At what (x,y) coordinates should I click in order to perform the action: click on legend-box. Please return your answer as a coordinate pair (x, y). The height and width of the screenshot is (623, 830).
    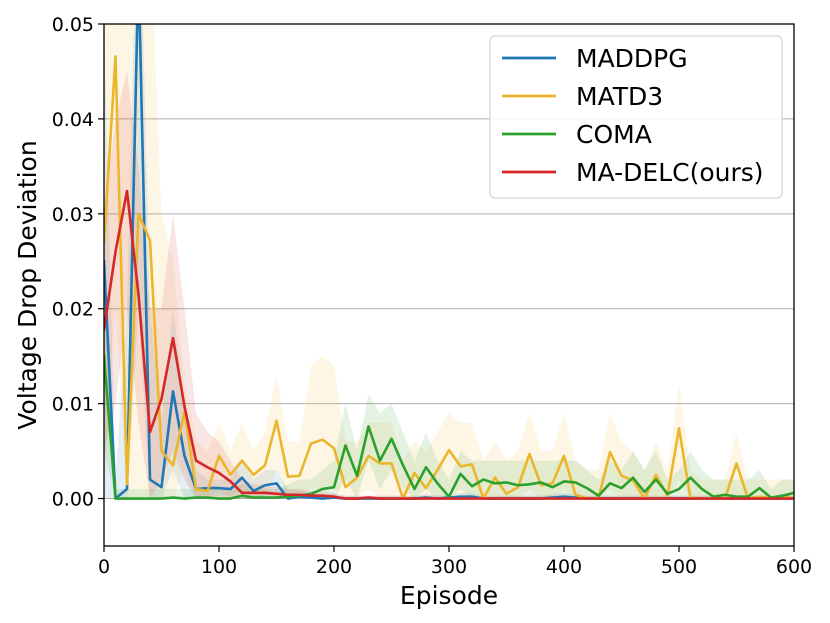
    Looking at the image, I should click on (636, 117).